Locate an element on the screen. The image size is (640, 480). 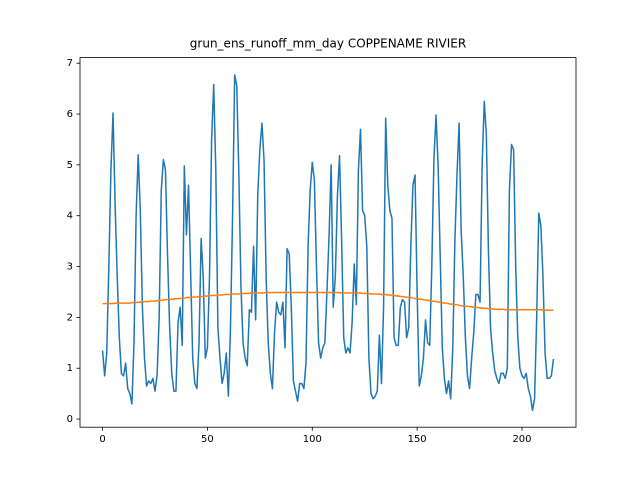
y-tick-label: 5 is located at coordinates (70, 165).